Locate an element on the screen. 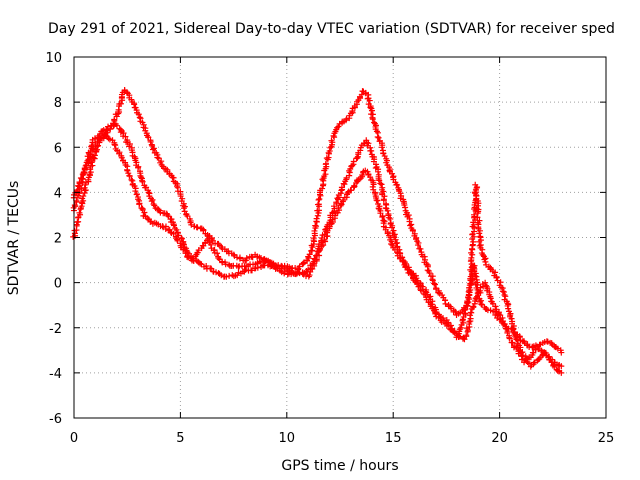 The width and height of the screenshot is (640, 480). y-tick-label: 6 is located at coordinates (58, 148).